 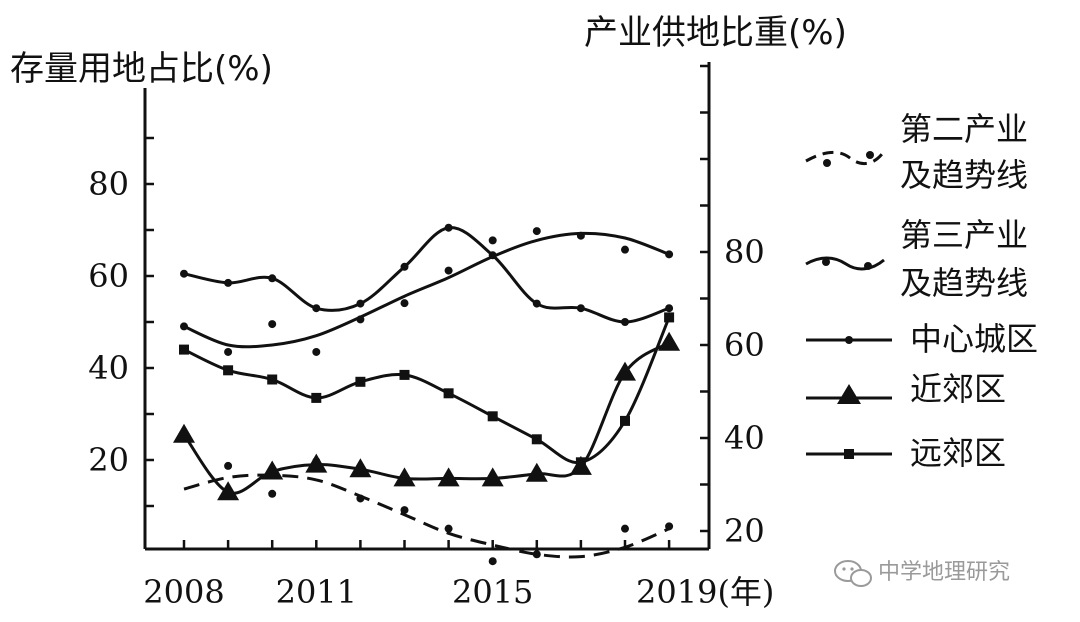 What do you see at coordinates (108, 184) in the screenshot?
I see `y-left-tick-label: 80` at bounding box center [108, 184].